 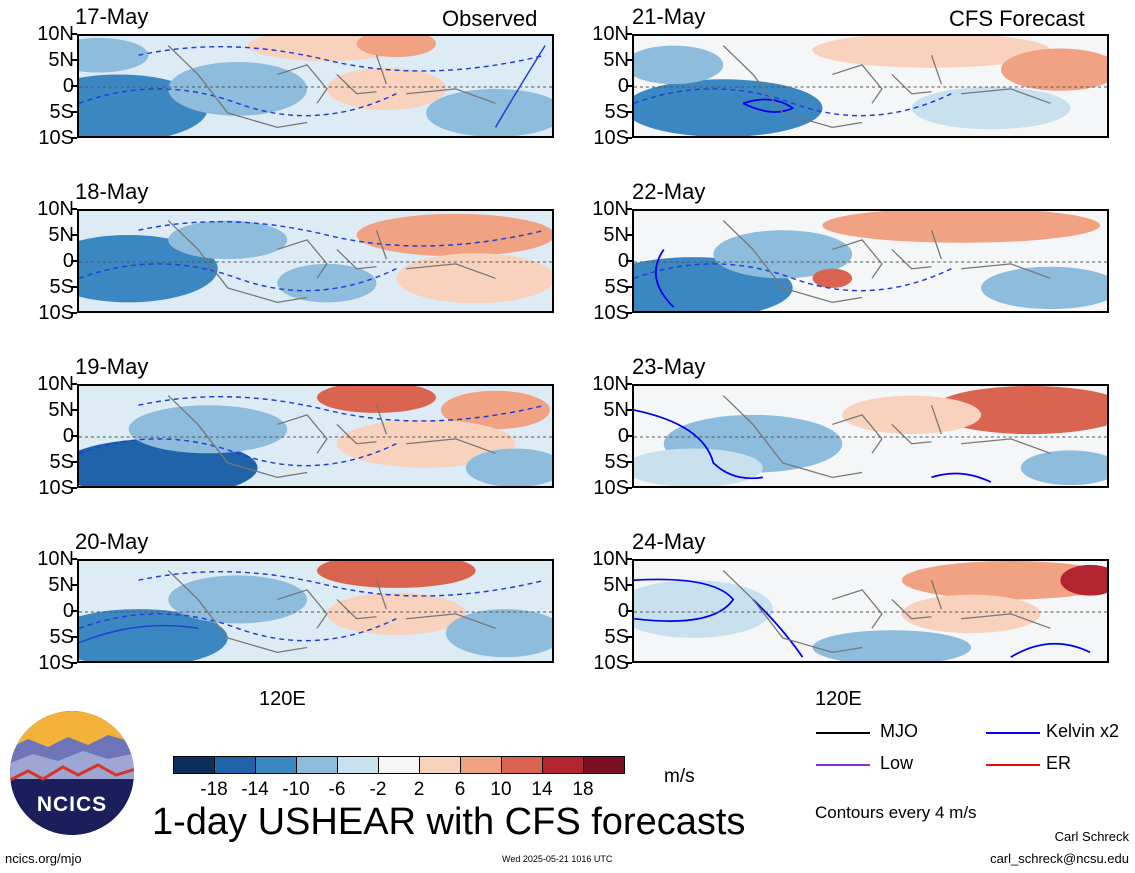 I want to click on footer-author: Carl Schreck, so click(x=1091, y=836).